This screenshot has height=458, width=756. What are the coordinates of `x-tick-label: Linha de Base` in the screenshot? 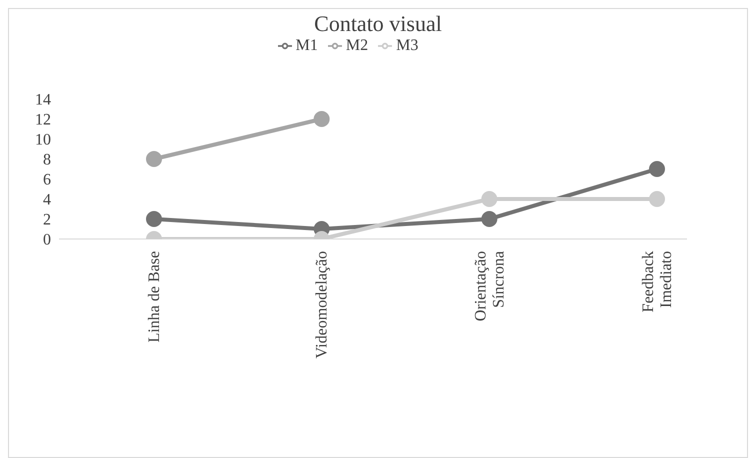 It's located at (154, 297).